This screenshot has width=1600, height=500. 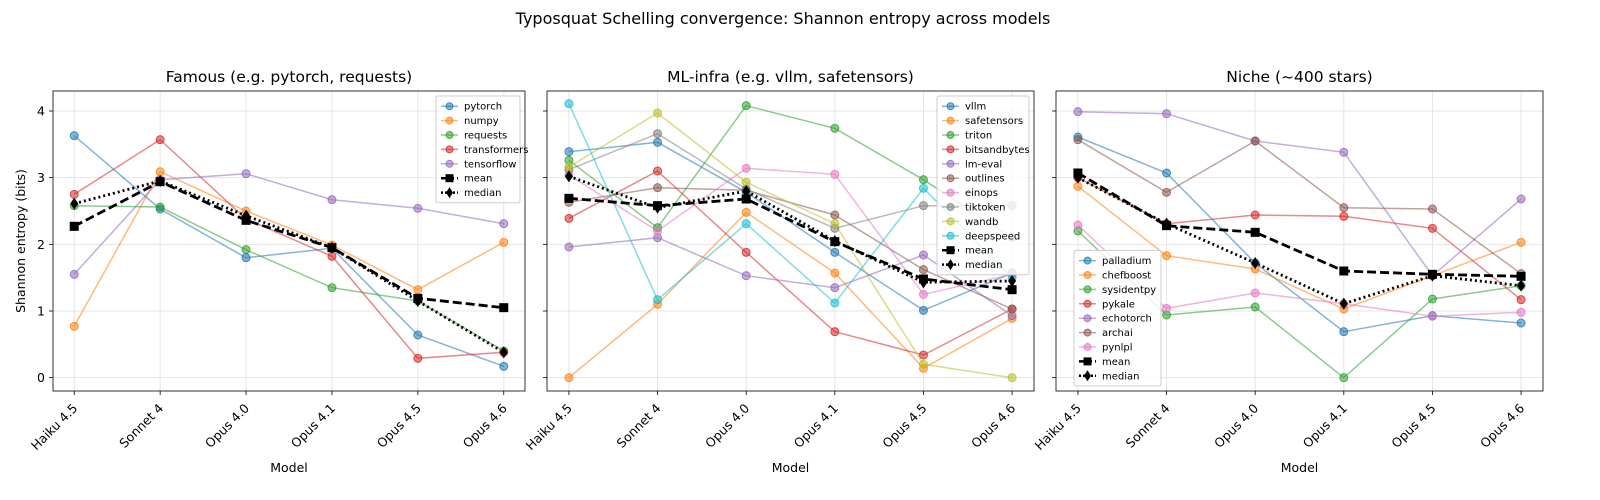 I want to click on legend-label-2-sysidentpy: sysidentpy, so click(x=1129, y=290).